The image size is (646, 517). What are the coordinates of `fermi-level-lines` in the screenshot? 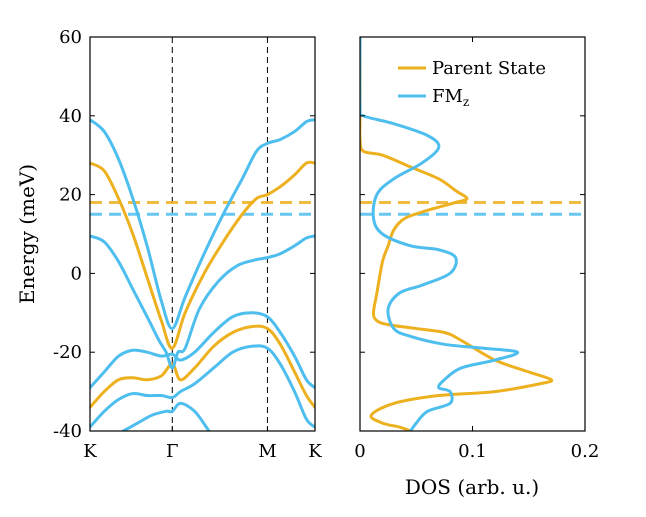 It's located at (472, 208).